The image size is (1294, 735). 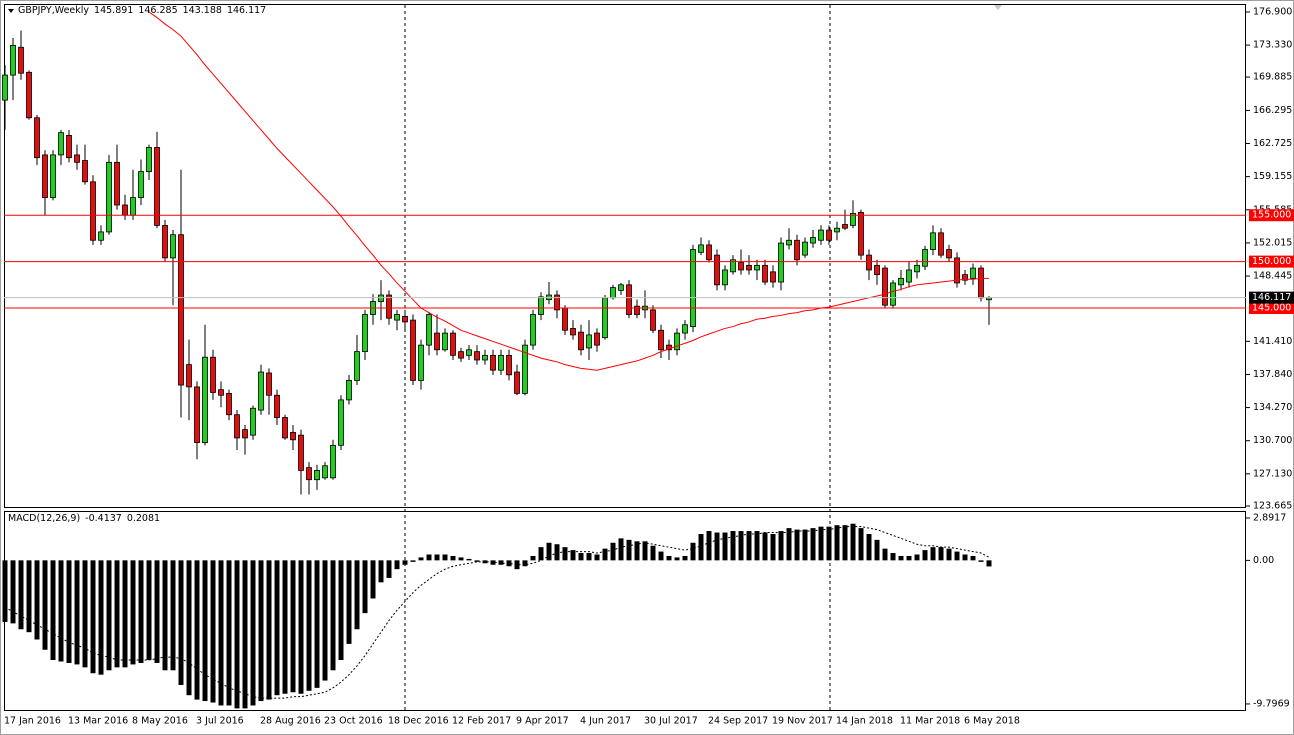 I want to click on y-tick-label: 2.8917, so click(x=1269, y=517).